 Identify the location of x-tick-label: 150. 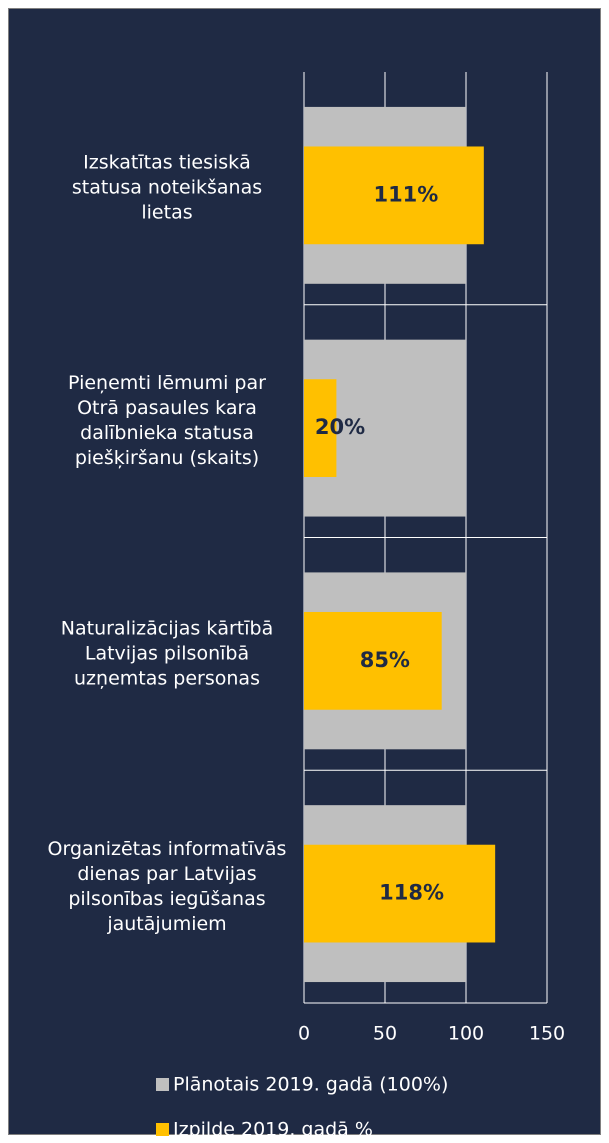
(547, 1034).